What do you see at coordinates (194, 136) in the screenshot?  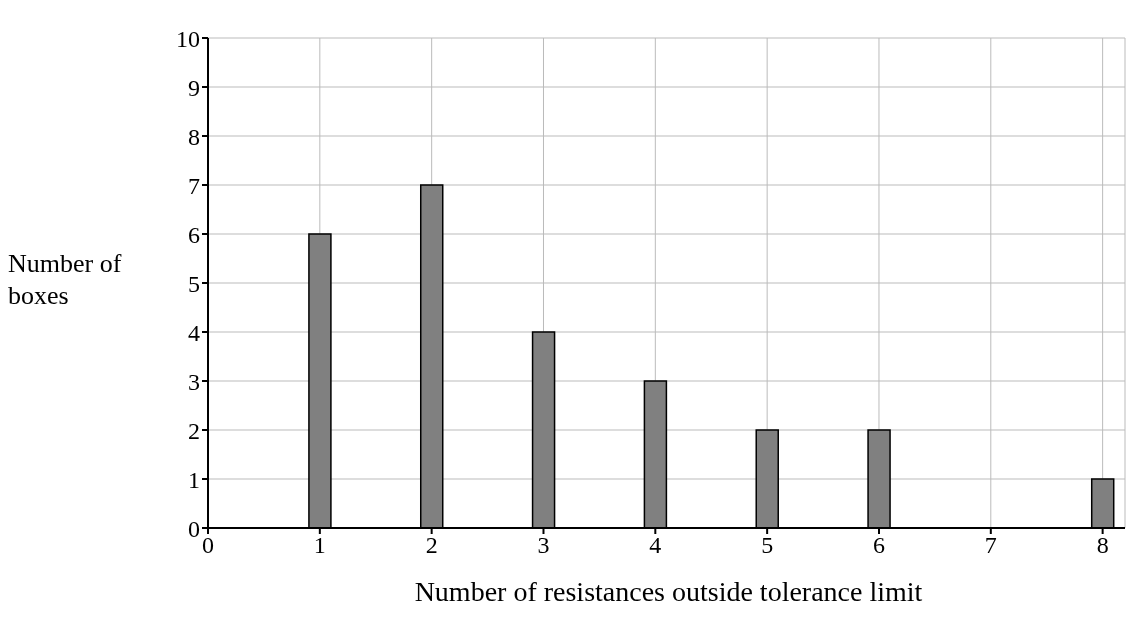 I see `y-tick-label: 8` at bounding box center [194, 136].